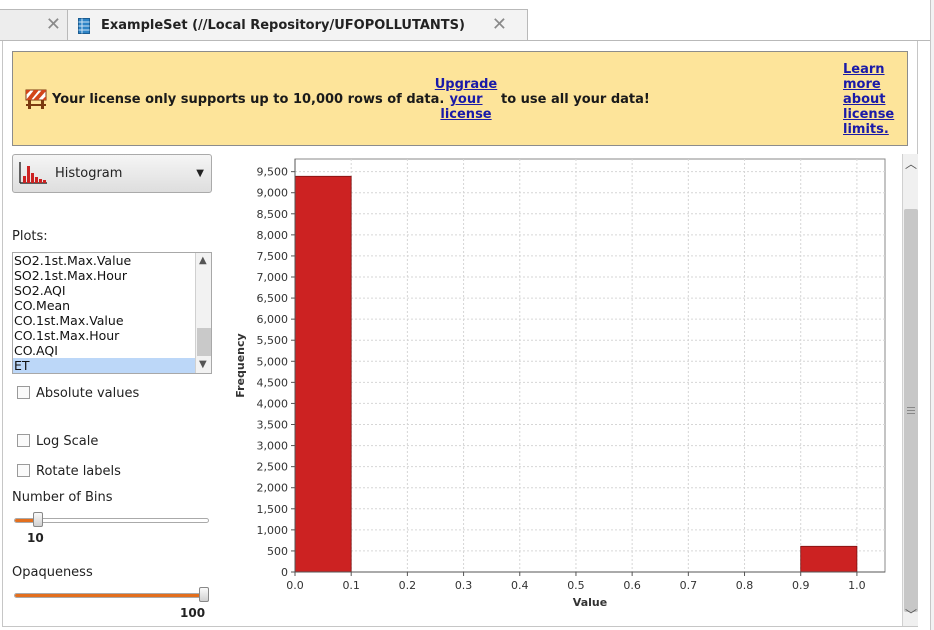  What do you see at coordinates (240, 365) in the screenshot?
I see `y-axis-title: Frequency` at bounding box center [240, 365].